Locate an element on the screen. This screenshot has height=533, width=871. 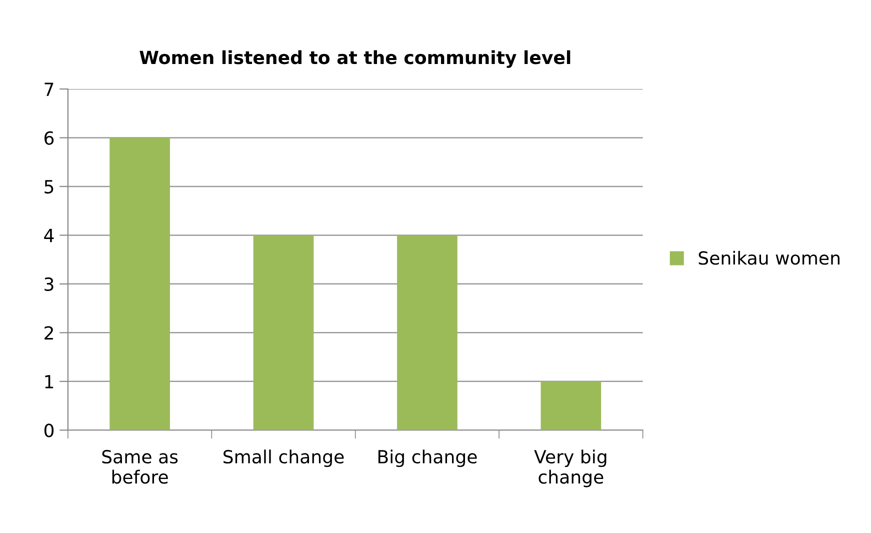
legend-label: Senikau women is located at coordinates (769, 257).